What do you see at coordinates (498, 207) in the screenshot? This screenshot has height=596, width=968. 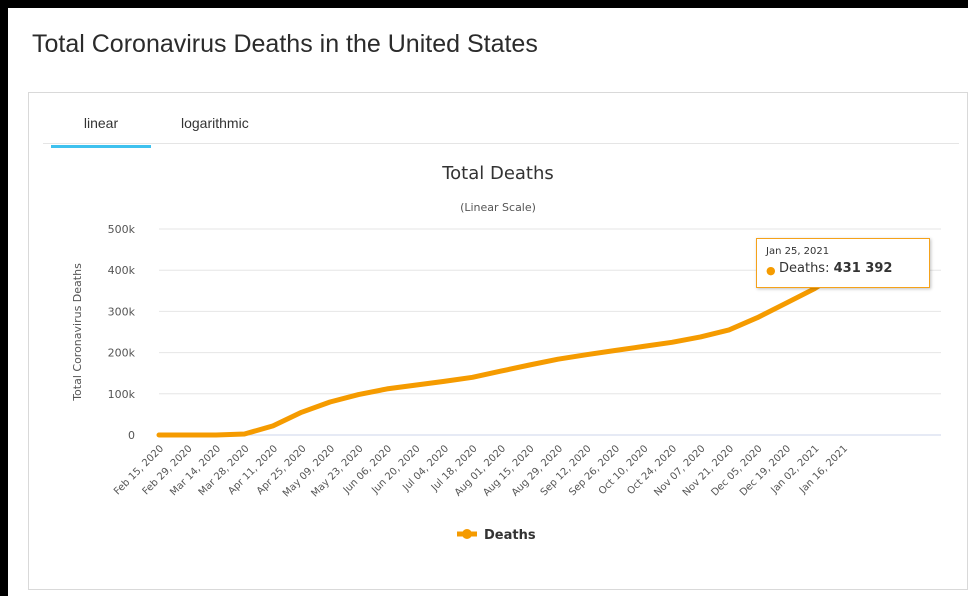 I see `chart-subtitle: (Linear Scale)` at bounding box center [498, 207].